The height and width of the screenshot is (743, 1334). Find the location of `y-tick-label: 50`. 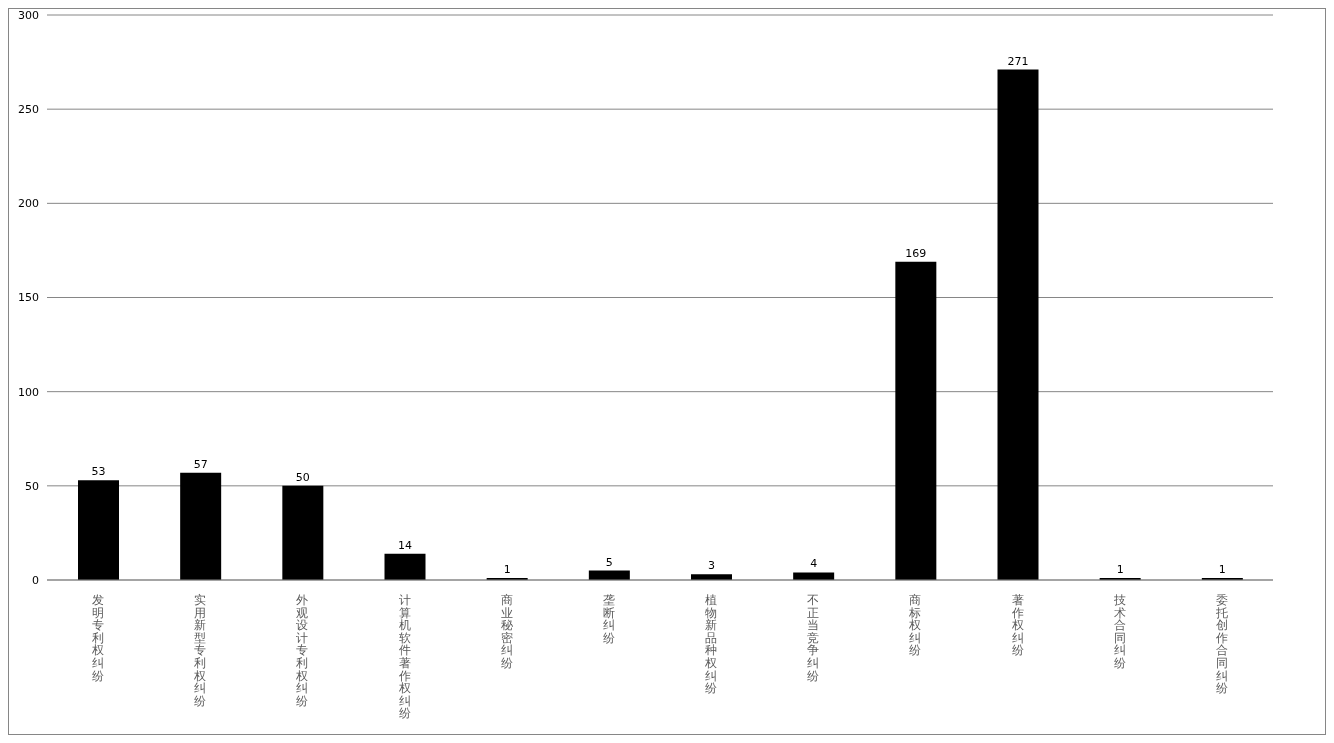

y-tick-label: 50 is located at coordinates (32, 486).